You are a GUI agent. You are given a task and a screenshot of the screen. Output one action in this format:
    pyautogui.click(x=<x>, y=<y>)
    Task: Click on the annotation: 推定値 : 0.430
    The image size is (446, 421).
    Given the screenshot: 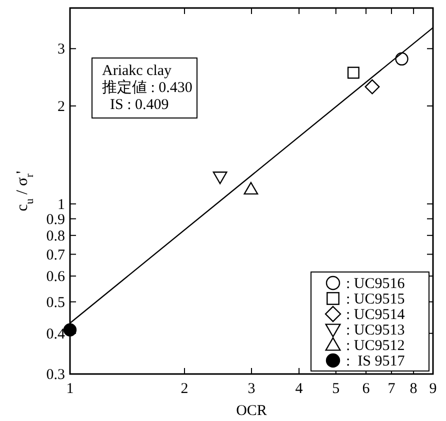 What is the action you would take?
    pyautogui.click(x=147, y=87)
    